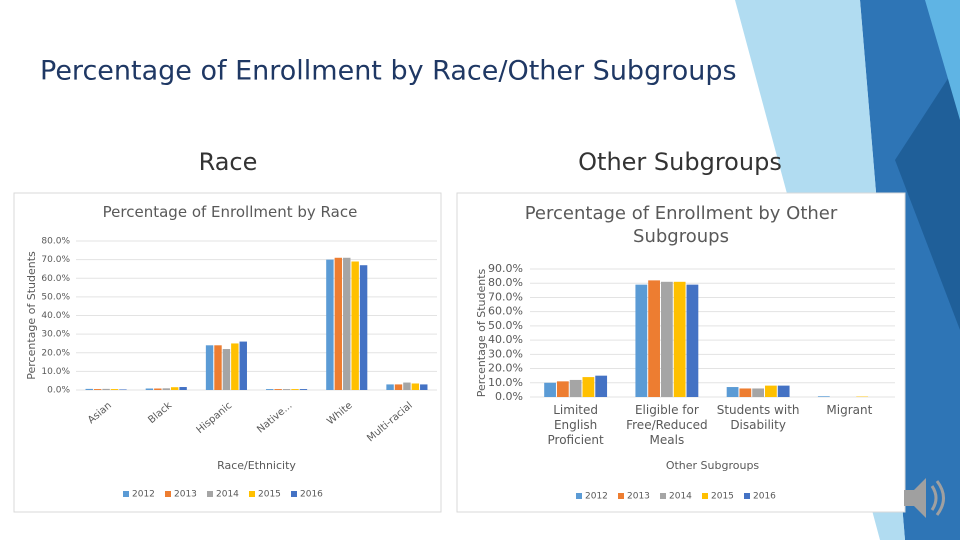  Describe the element at coordinates (58, 391) in the screenshot. I see `y-tick-label: 0.0%` at that location.